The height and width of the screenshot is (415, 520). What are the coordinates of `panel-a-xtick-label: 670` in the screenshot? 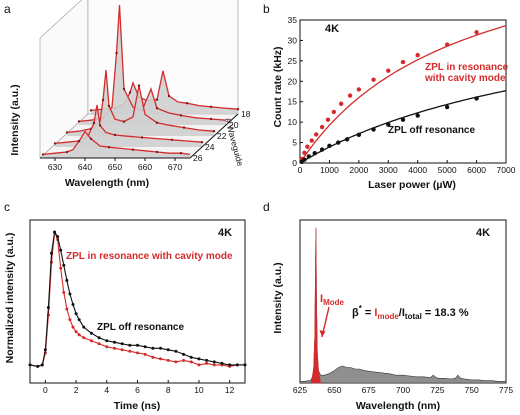 It's located at (175, 167).